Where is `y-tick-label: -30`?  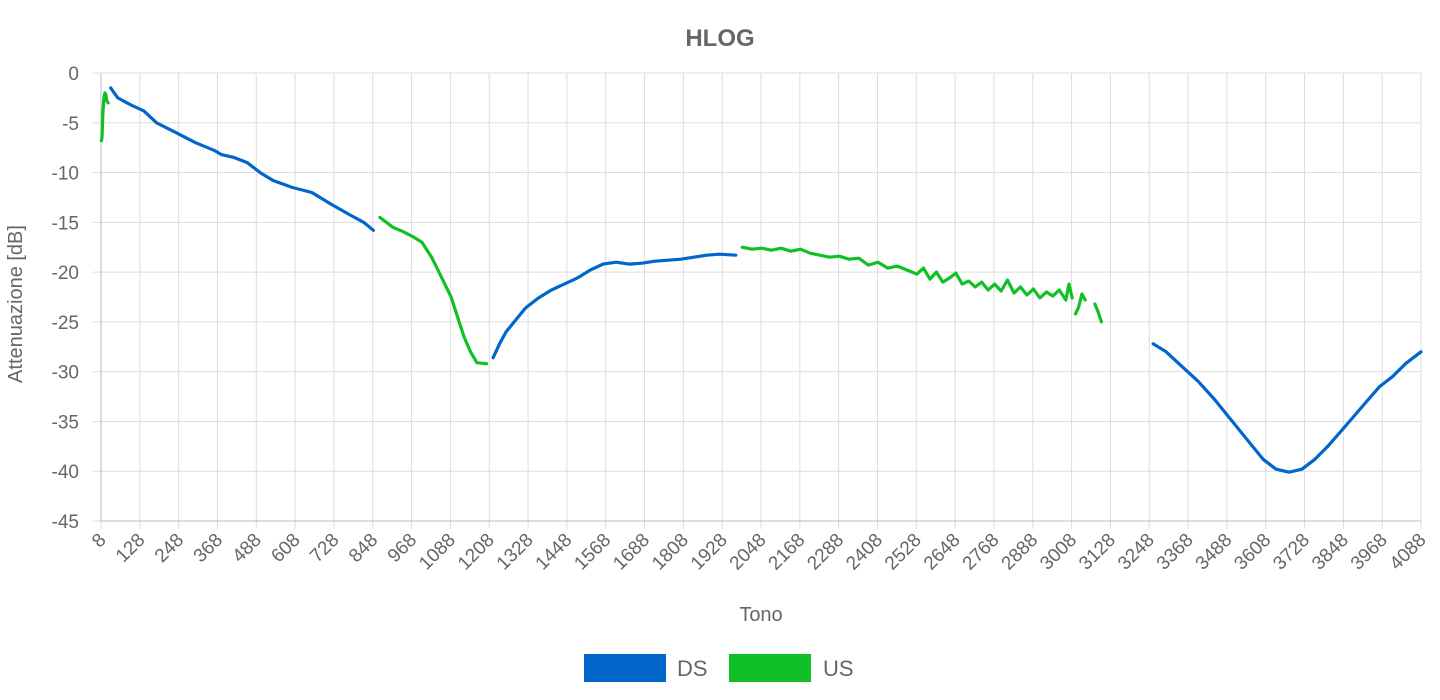
y-tick-label: -30 is located at coordinates (65, 373).